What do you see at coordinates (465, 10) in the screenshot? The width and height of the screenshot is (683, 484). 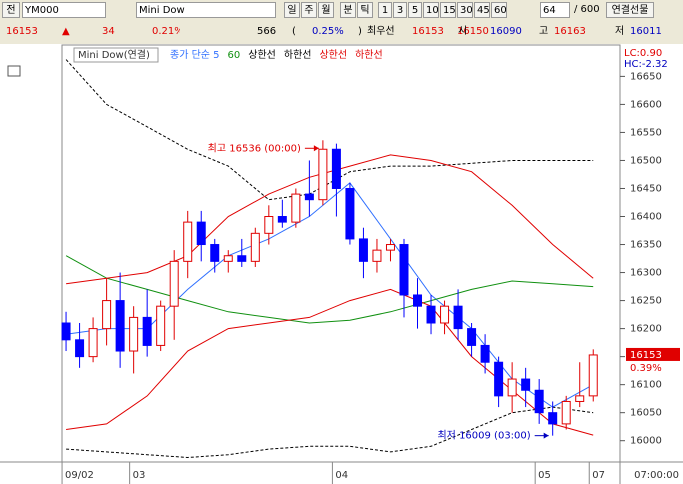 I see `toolbar-item: 30` at bounding box center [465, 10].